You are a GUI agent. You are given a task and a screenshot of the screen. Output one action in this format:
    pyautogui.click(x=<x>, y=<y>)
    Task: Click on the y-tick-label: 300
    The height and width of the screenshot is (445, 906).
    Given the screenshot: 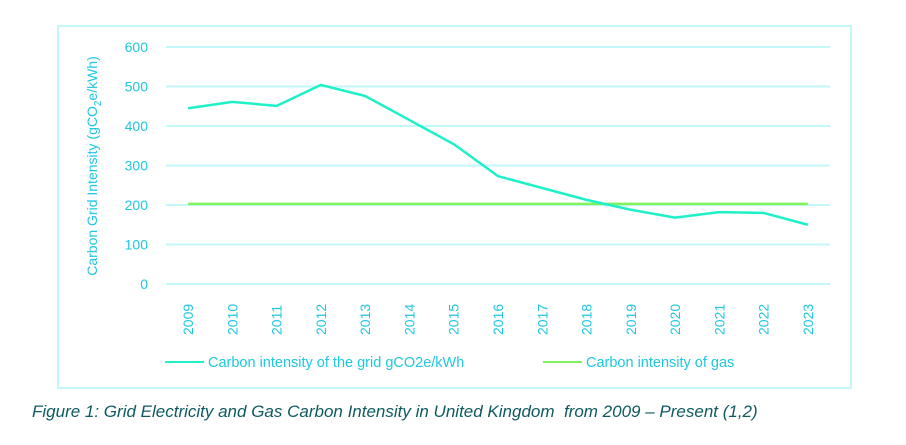 What is the action you would take?
    pyautogui.click(x=137, y=166)
    